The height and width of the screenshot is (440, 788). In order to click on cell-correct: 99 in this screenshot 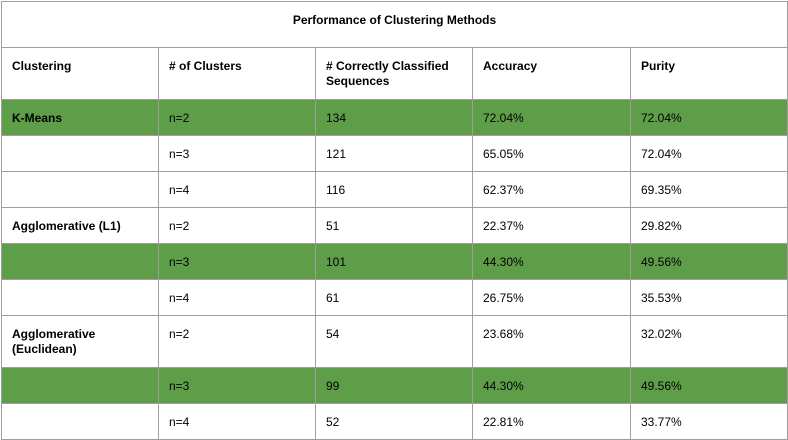, I will do `click(394, 385)`.